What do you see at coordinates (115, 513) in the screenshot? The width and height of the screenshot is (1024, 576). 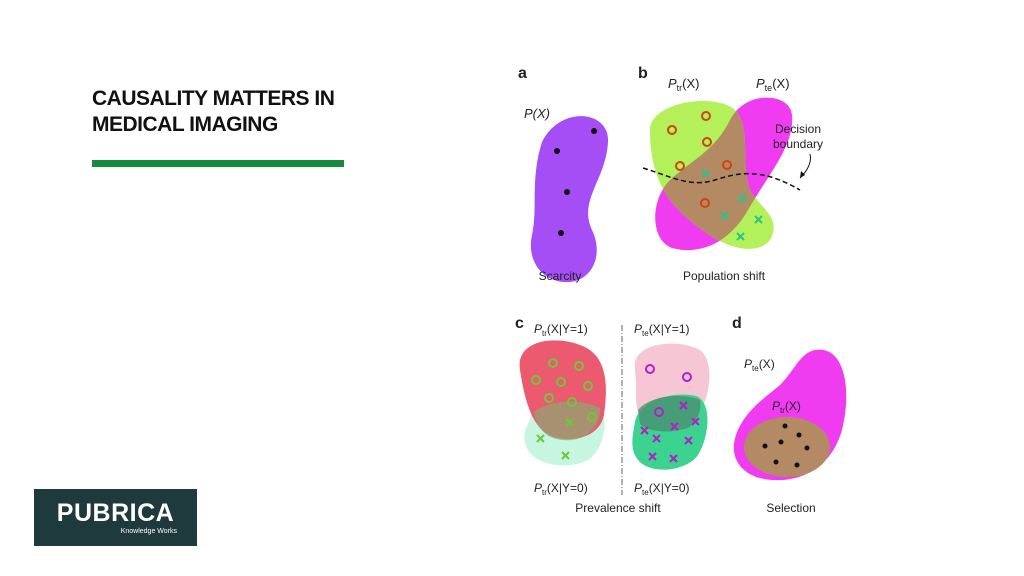 I see `logo-wordmark: PUBRICA` at bounding box center [115, 513].